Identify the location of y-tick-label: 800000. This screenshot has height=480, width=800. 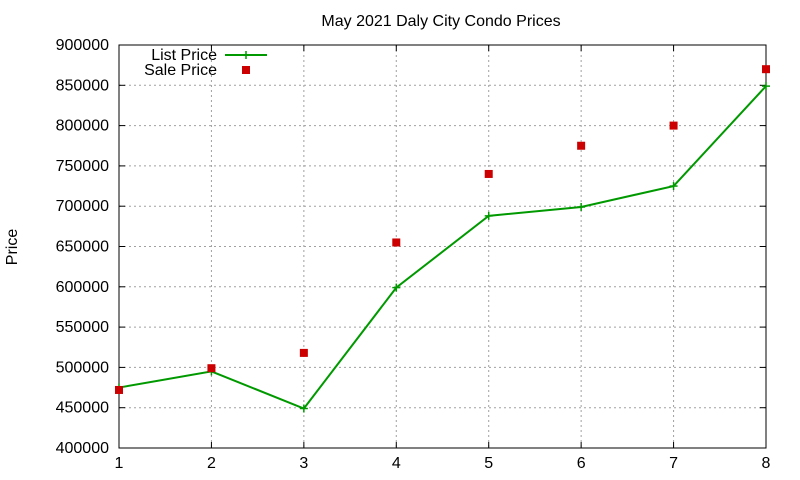
(82, 126).